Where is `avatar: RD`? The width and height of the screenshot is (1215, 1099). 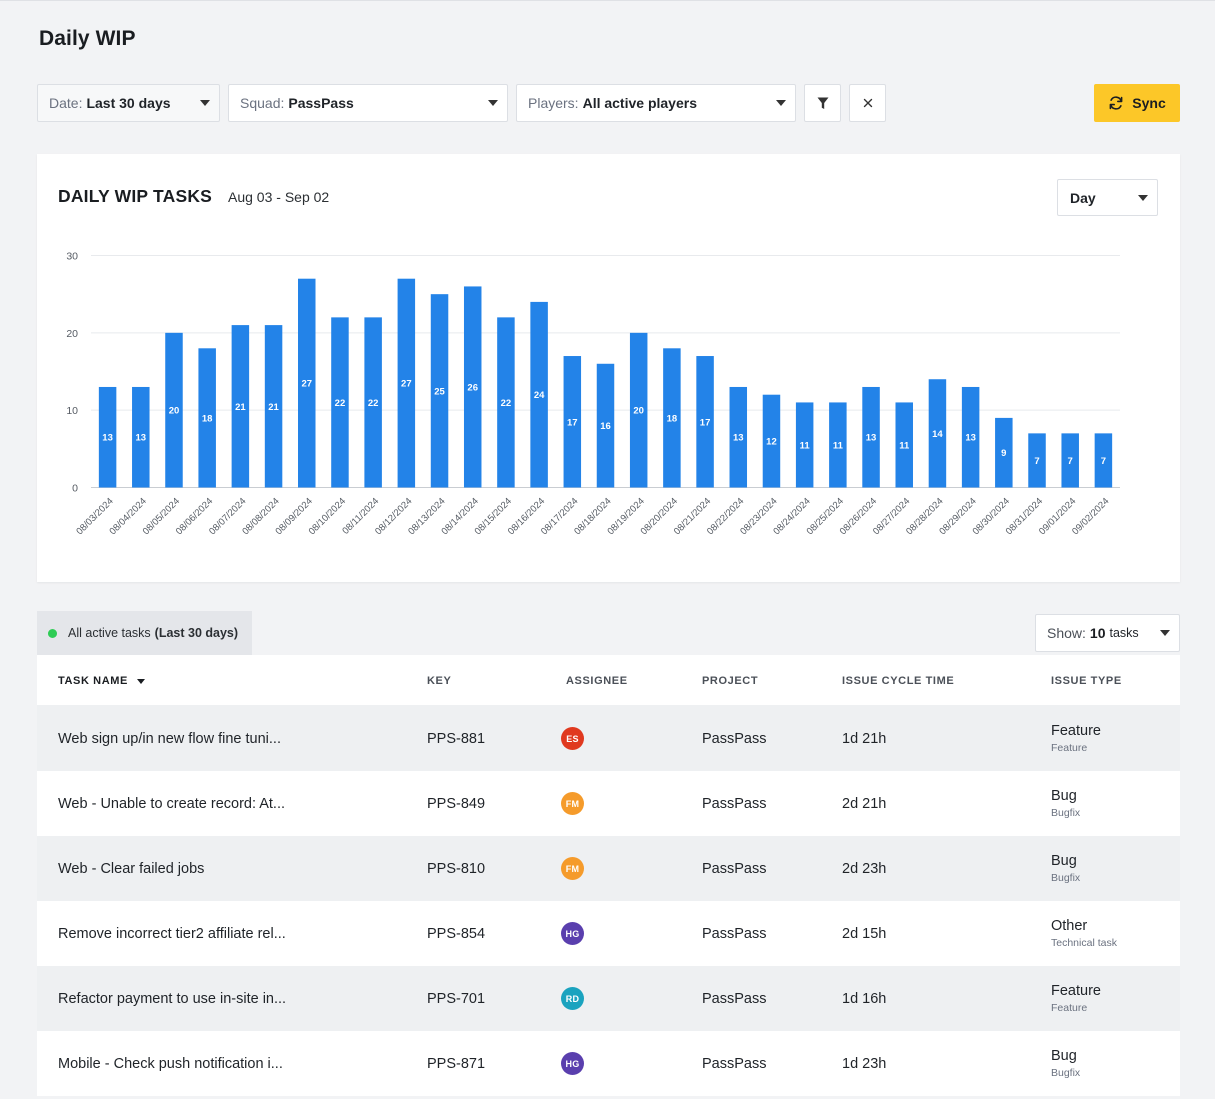
avatar: RD is located at coordinates (572, 998).